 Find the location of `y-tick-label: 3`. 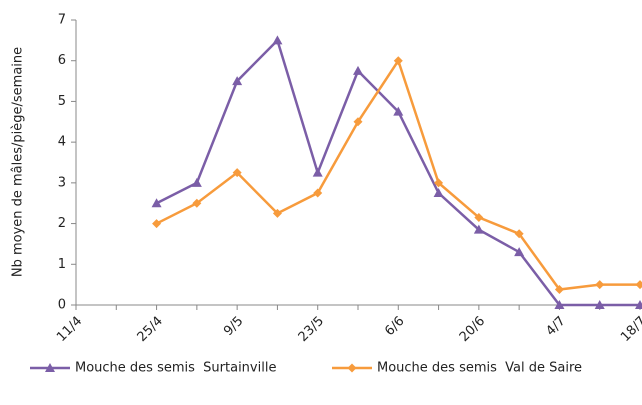

y-tick-label: 3 is located at coordinates (62, 182).